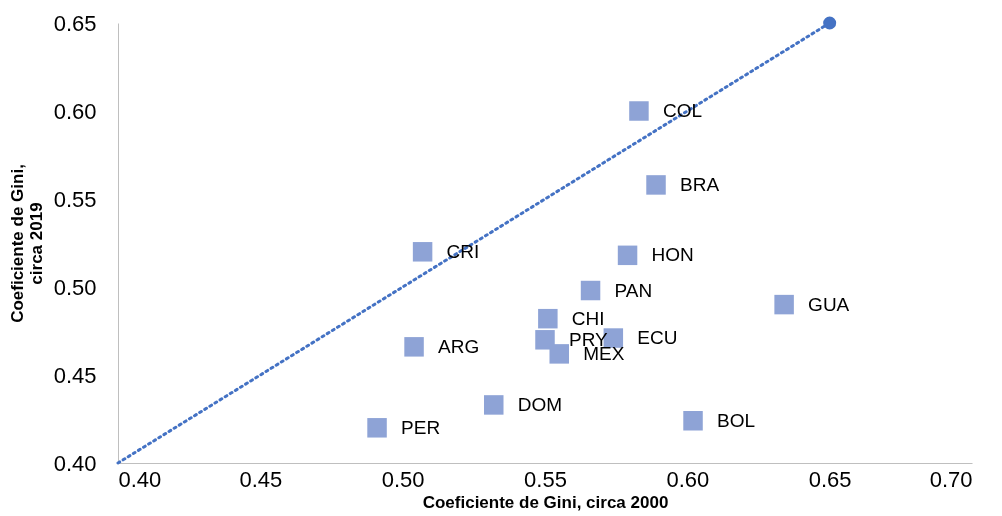 This screenshot has height=516, width=1002. I want to click on x-tick-label: 0.40, so click(140, 479).